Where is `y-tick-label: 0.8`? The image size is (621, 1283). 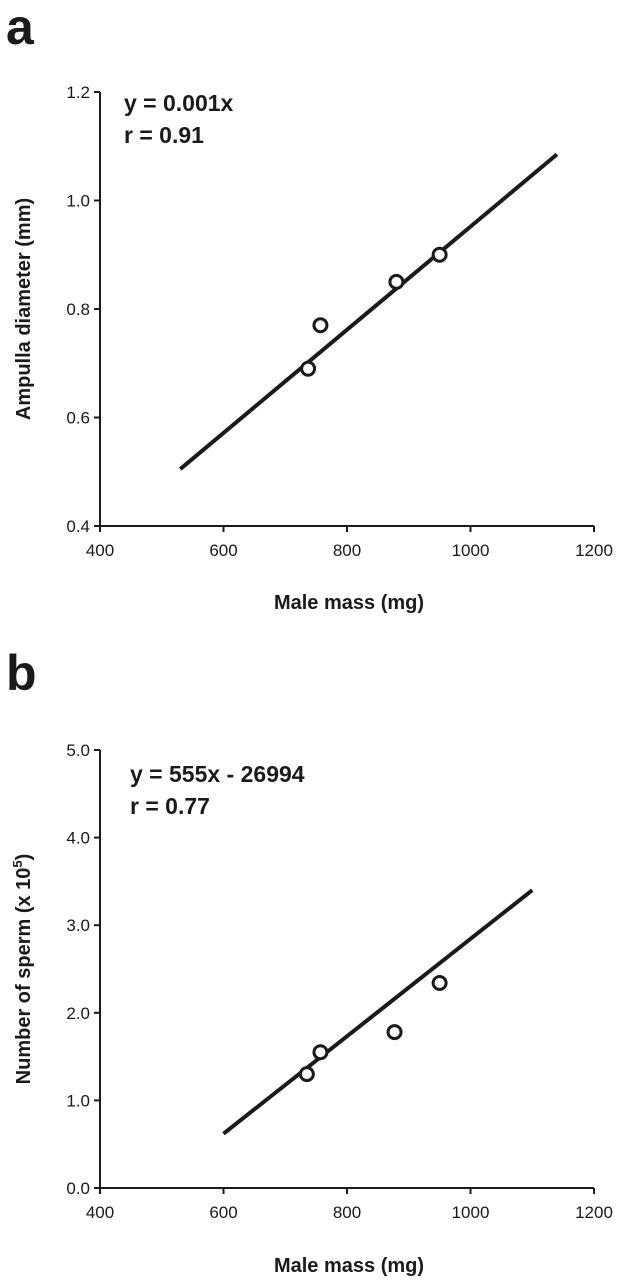 y-tick-label: 0.8 is located at coordinates (78, 309).